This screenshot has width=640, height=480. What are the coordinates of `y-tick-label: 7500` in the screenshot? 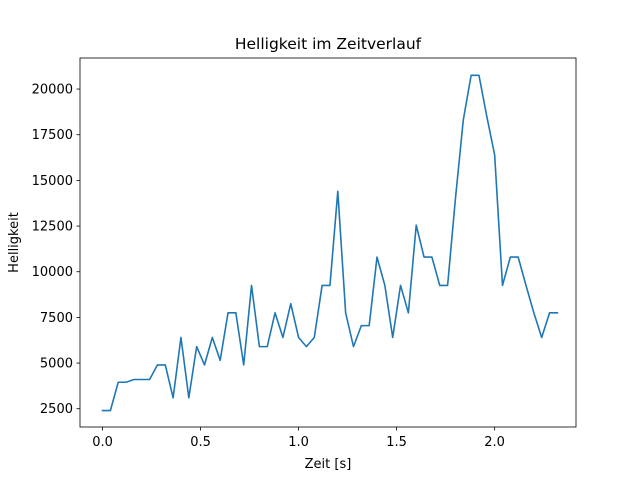 It's located at (56, 318).